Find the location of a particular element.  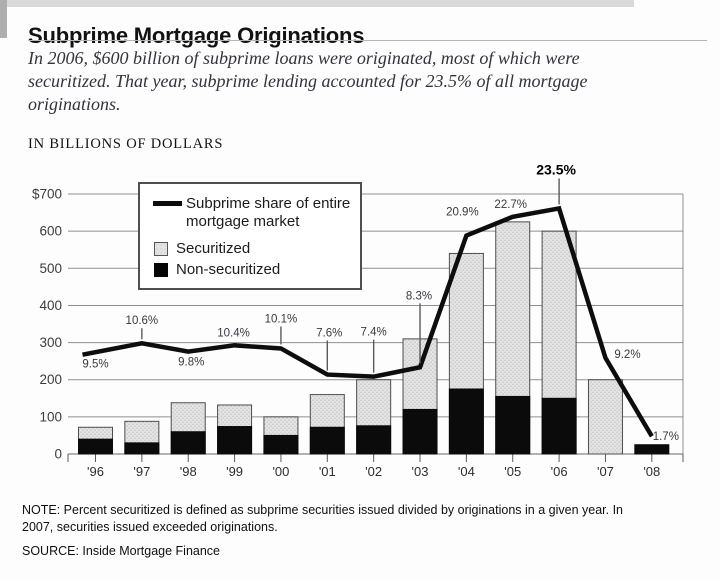

x-axis: '96 '97 '98 '99 '00 '01 '02 '03 '04 '05 '06 '07 '08 is located at coordinates (375, 466).